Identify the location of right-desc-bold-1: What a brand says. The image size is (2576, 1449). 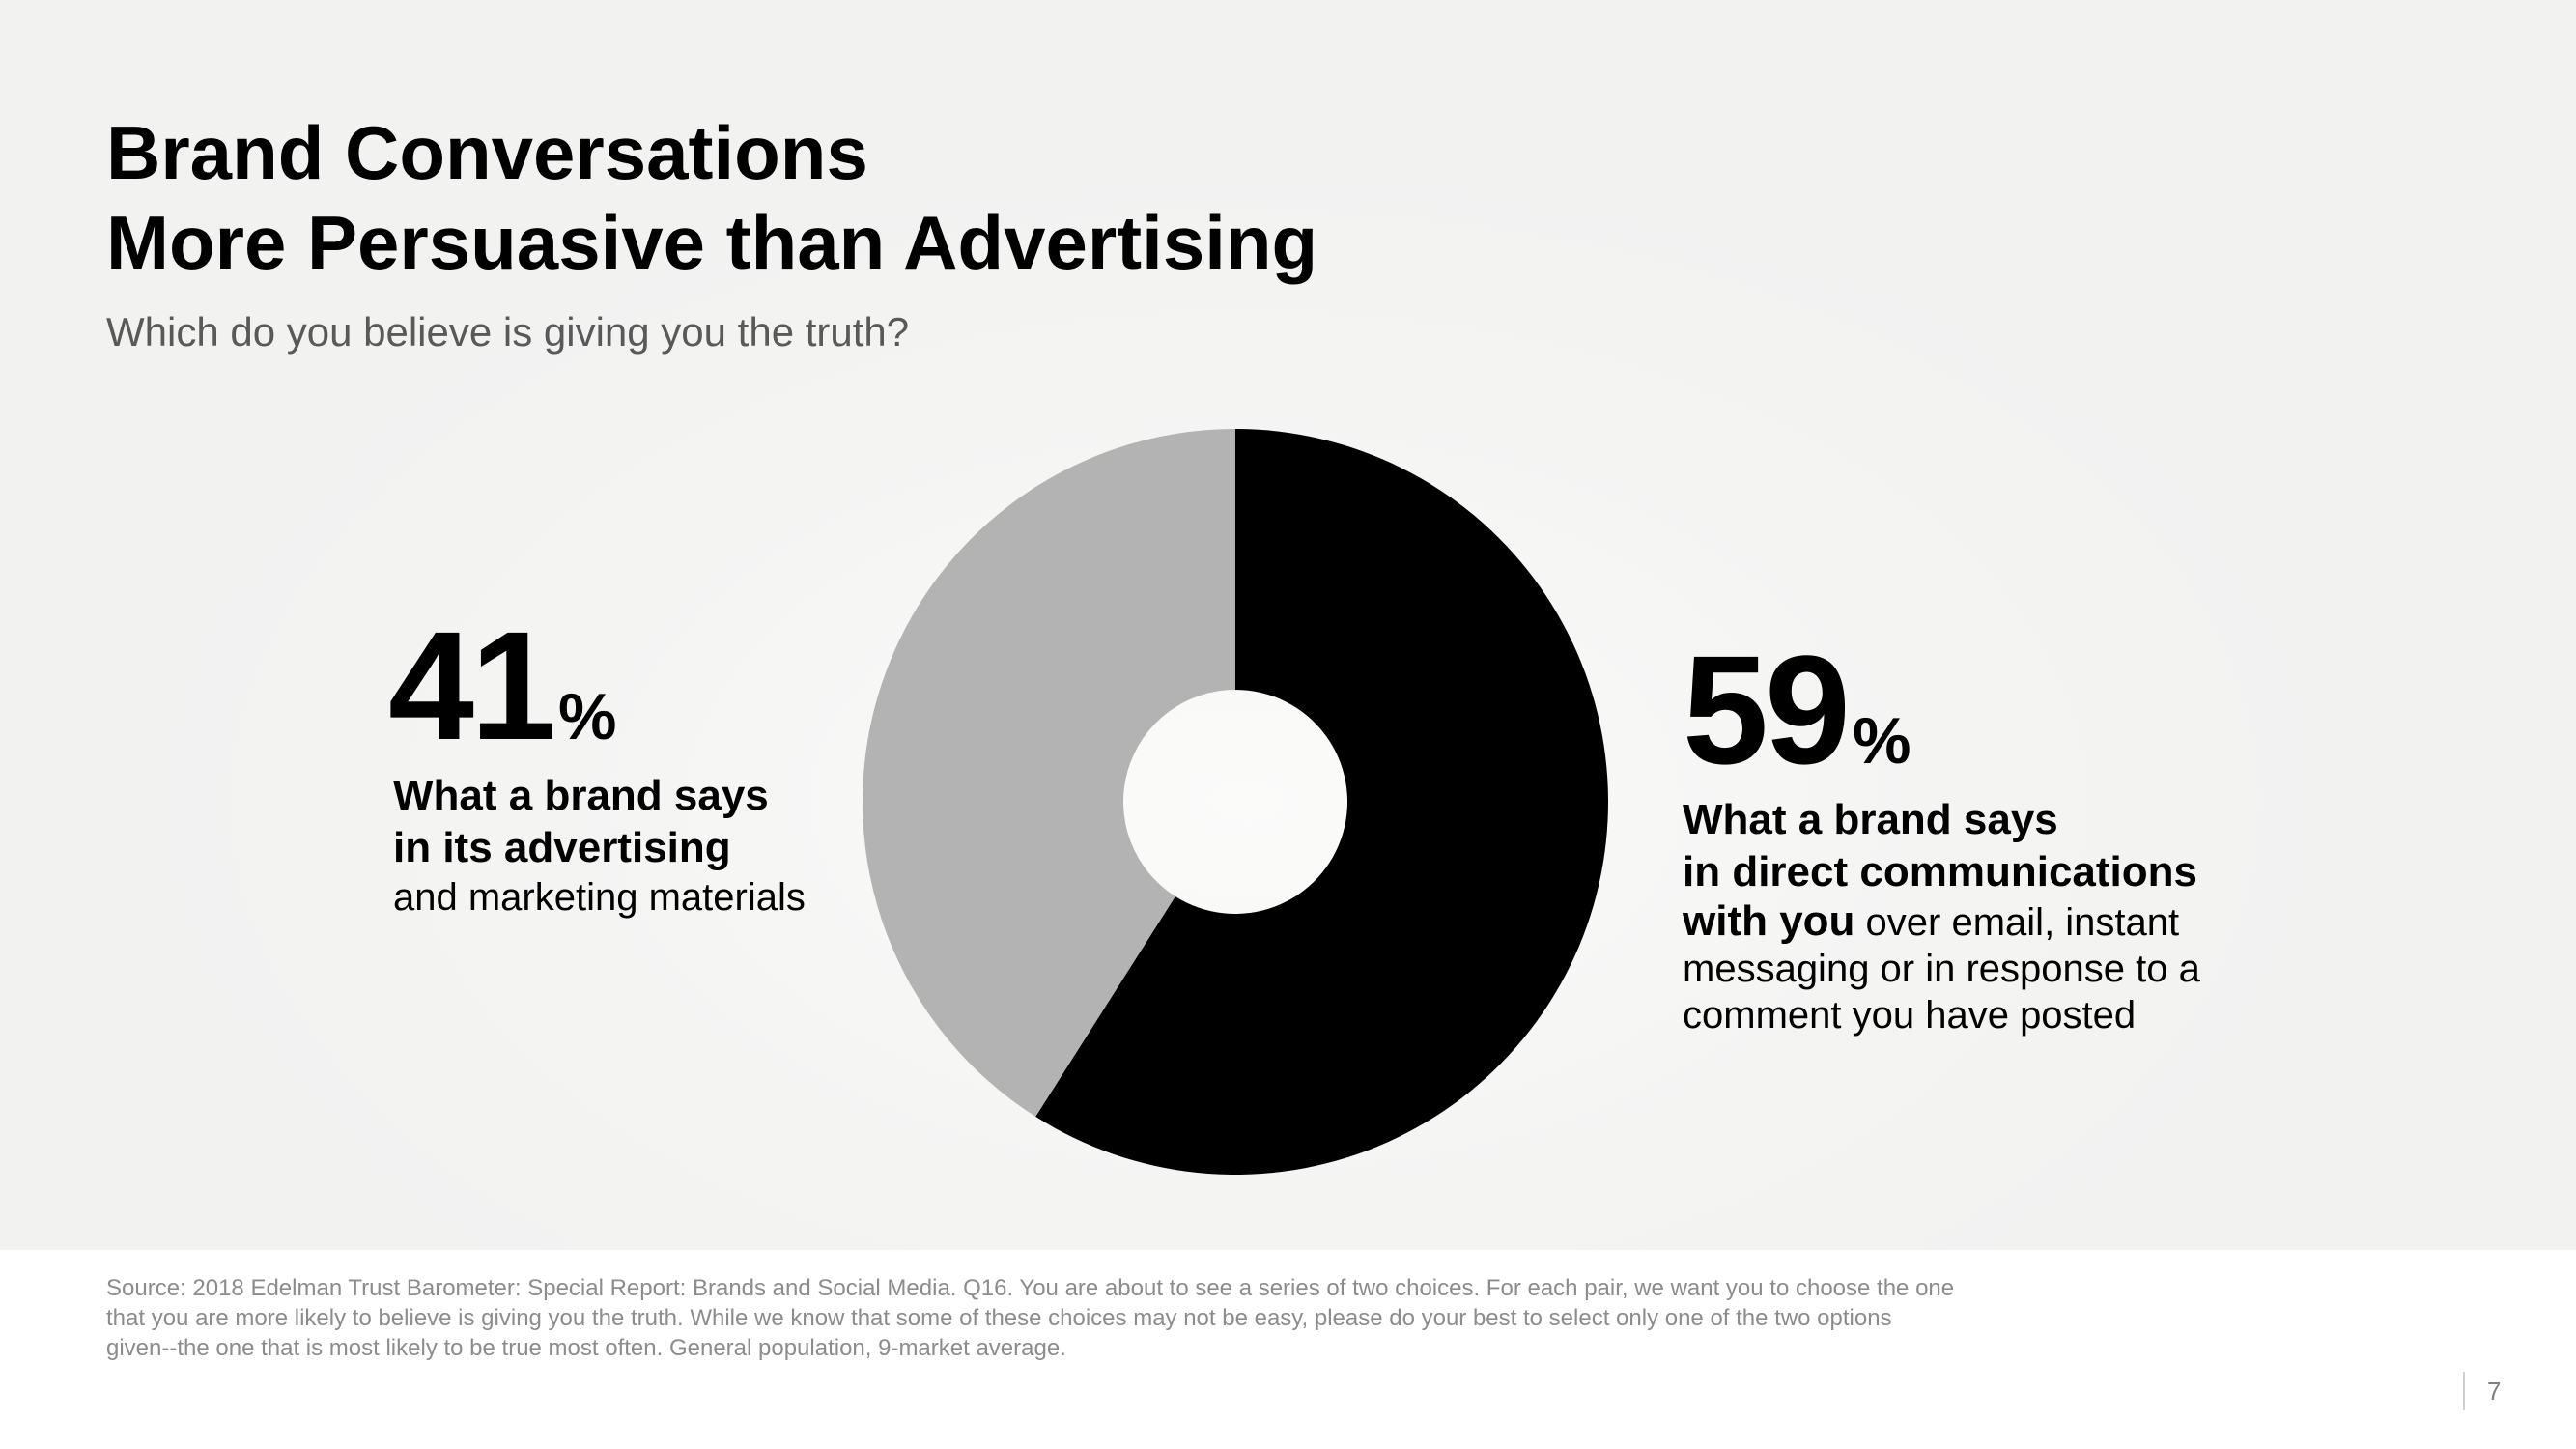
(1870, 819).